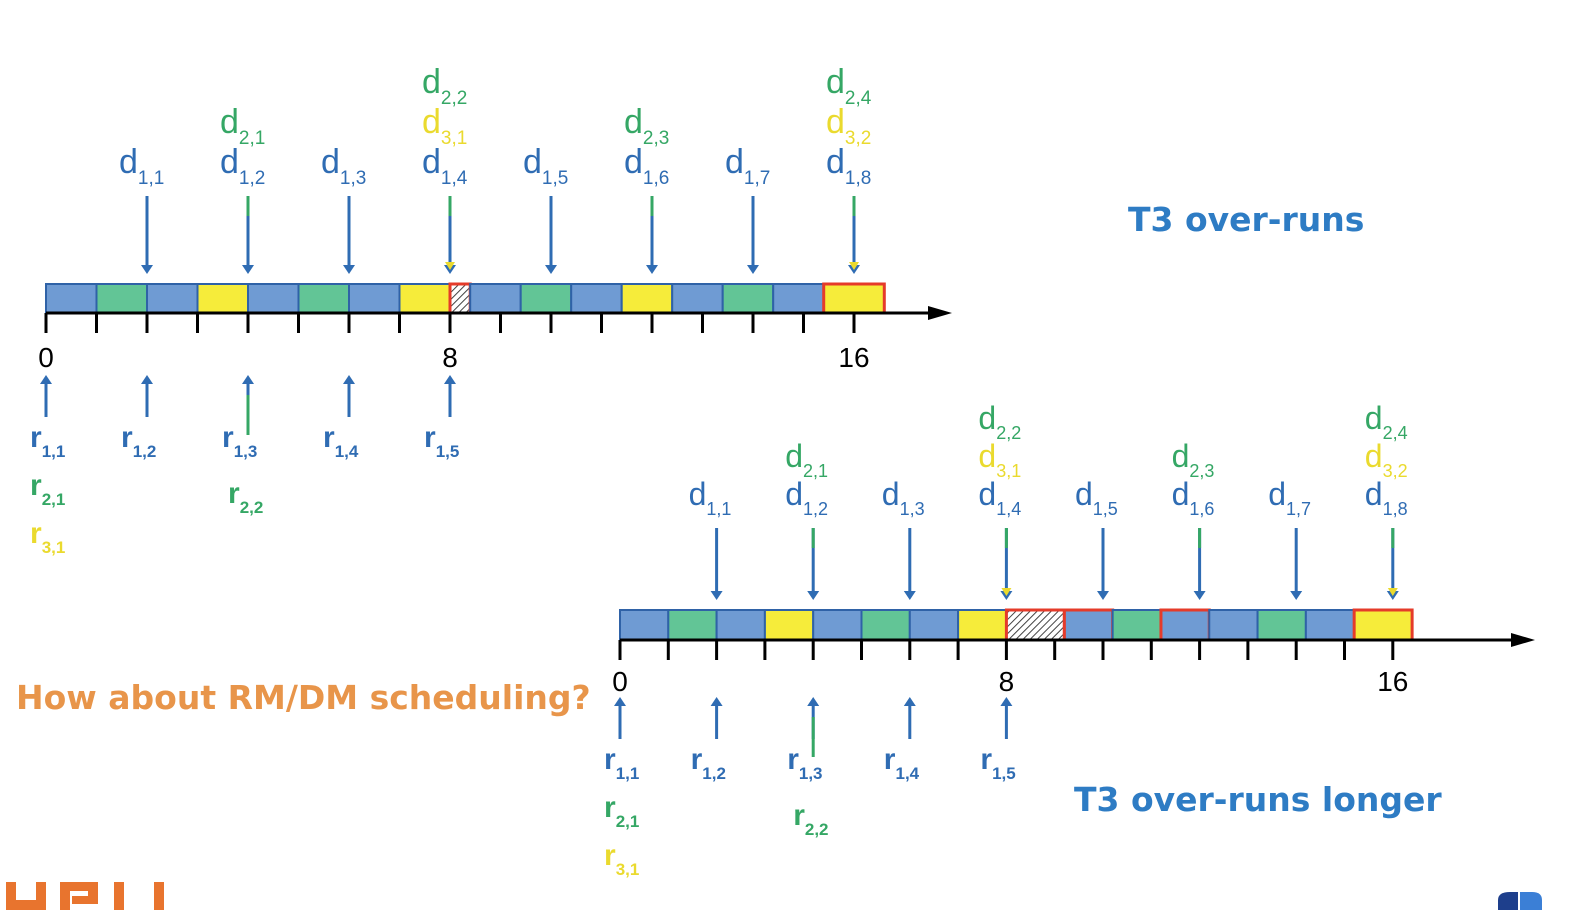 The height and width of the screenshot is (910, 1578). I want to click on release-label-r1-1: r1,1, so click(621, 763).